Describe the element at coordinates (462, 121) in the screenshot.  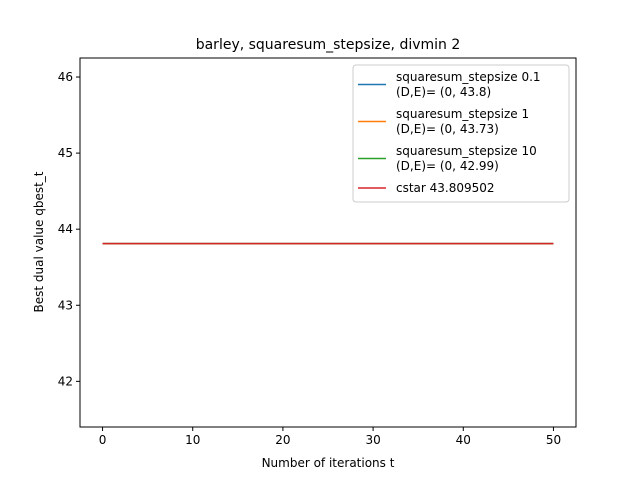
I see `legend-label-2: squaresum_stepsize 1 (D,E)= (0, 43.73)` at that location.